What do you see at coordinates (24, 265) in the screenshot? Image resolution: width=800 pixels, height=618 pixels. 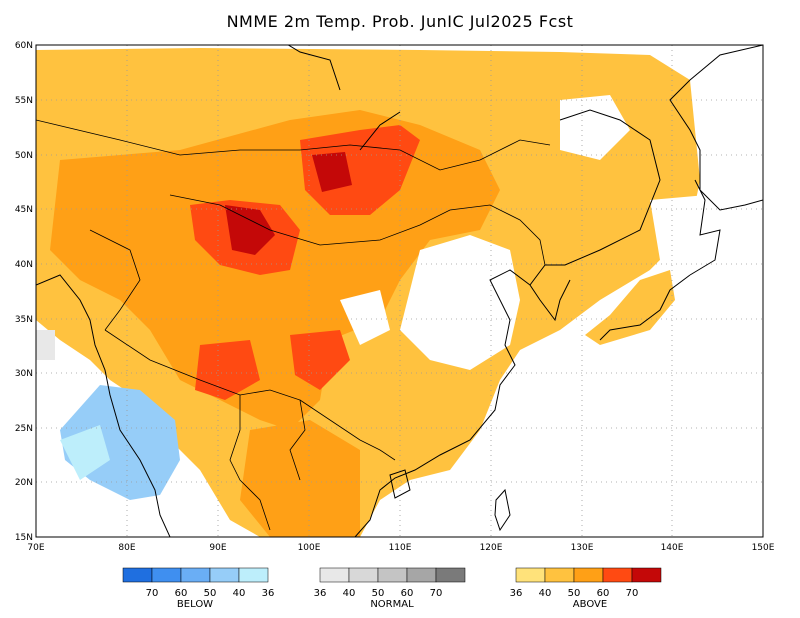 I see `lat-label: 40N` at bounding box center [24, 265].